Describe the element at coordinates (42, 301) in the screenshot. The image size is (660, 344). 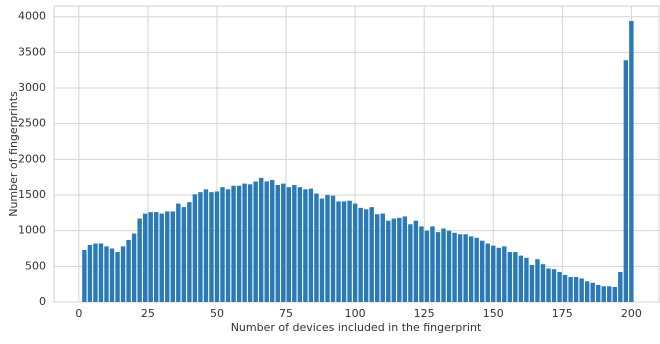
I see `y-tick-label: 0` at that location.